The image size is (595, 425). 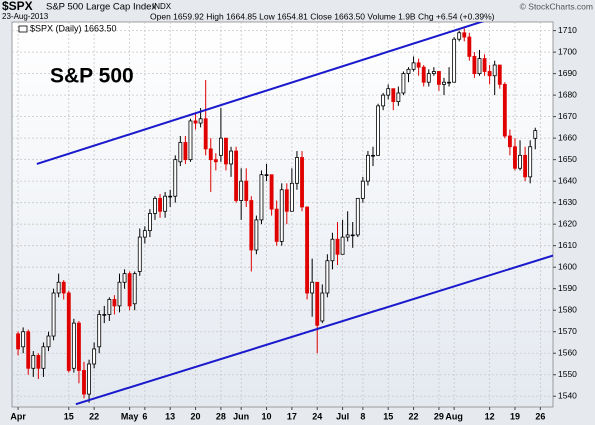 I want to click on y-tick-label: 1670, so click(x=567, y=116).